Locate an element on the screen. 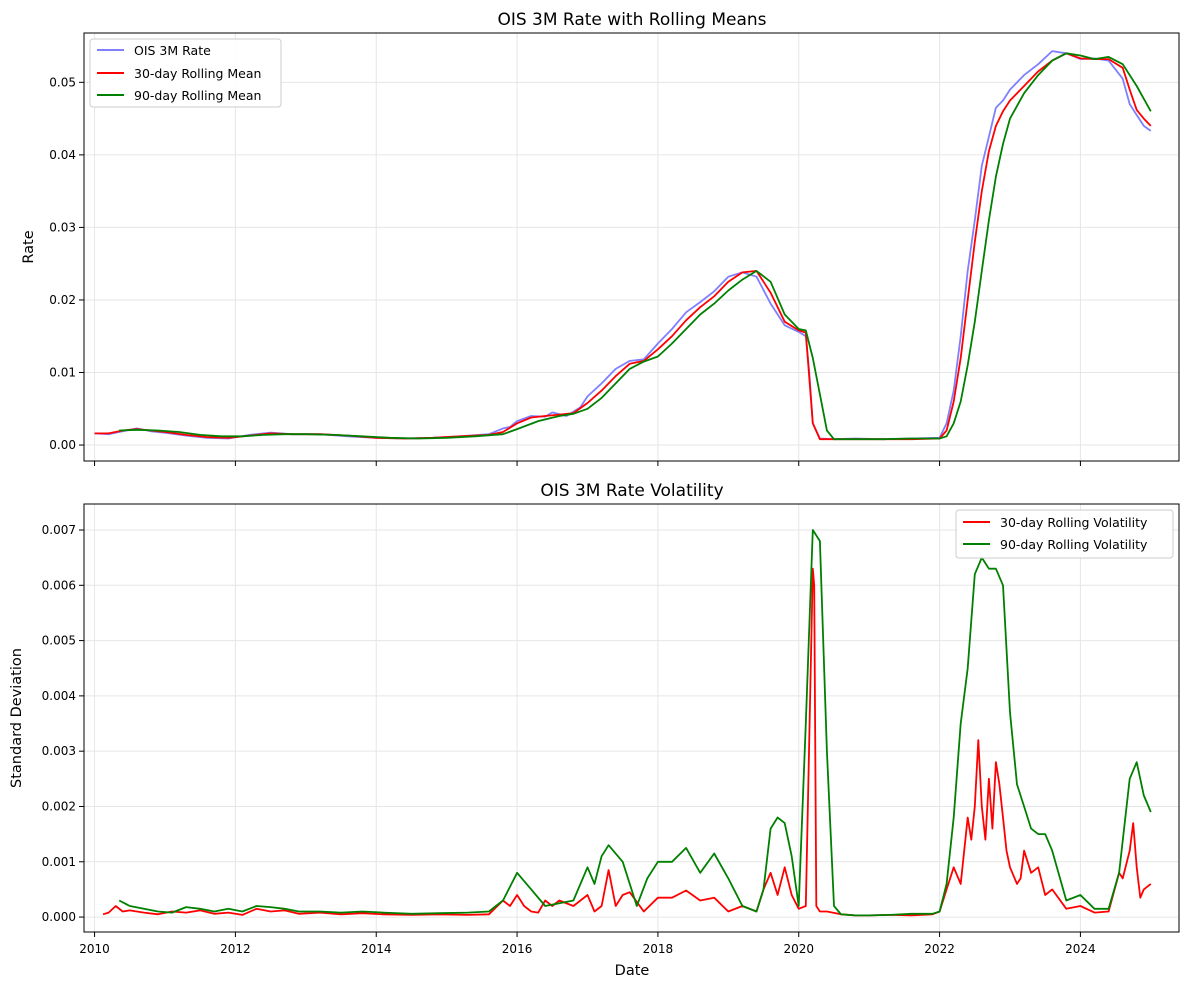 Image resolution: width=1189 pixels, height=989 pixels. volatility-chart-y-tick-label: 0.003 is located at coordinates (59, 751).